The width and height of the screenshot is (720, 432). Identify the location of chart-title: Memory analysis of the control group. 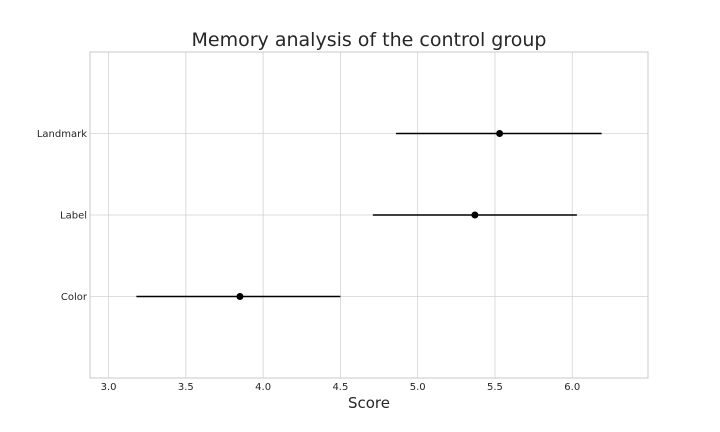
(369, 40).